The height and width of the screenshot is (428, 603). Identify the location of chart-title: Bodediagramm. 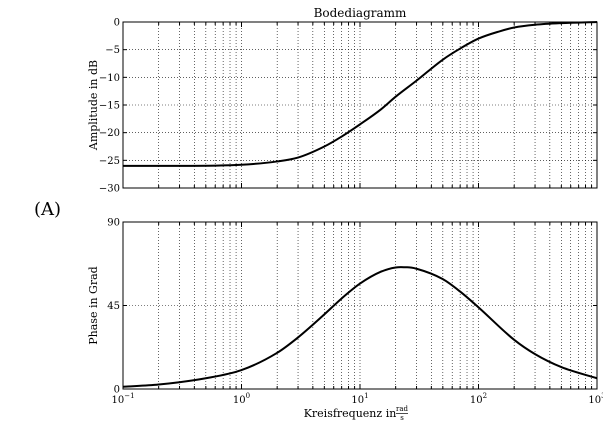
(360, 13).